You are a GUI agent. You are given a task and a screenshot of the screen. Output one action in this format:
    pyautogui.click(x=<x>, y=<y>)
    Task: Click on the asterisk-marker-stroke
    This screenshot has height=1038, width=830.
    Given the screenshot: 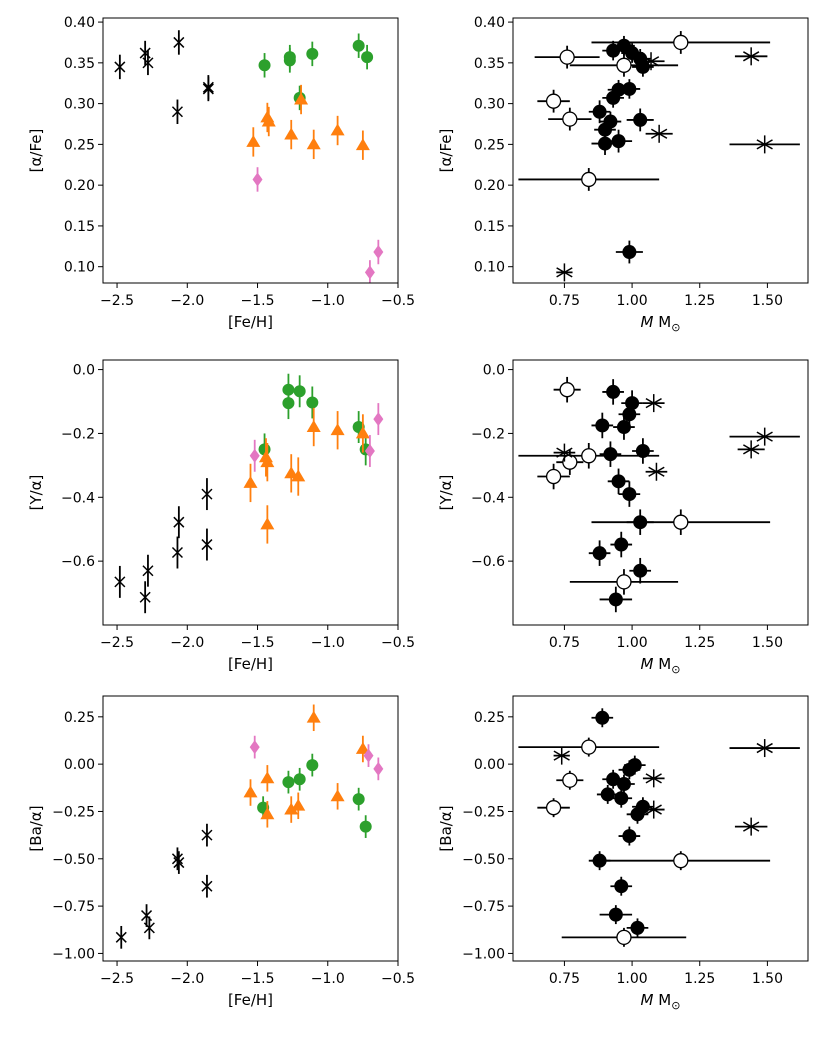 What is the action you would take?
    pyautogui.click(x=653, y=778)
    